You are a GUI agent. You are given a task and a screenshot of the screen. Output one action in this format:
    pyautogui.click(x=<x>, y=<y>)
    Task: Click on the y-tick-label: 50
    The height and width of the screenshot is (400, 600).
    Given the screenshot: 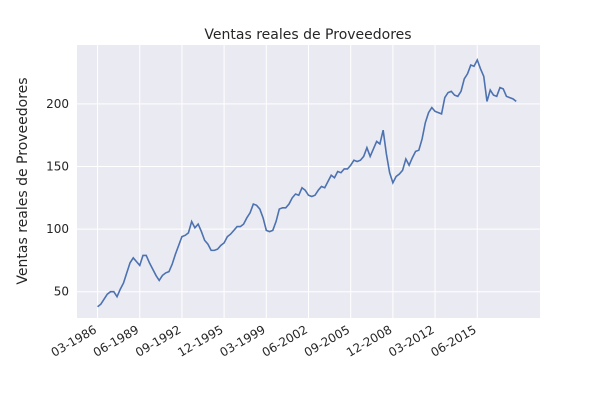 What is the action you would take?
    pyautogui.click(x=61, y=292)
    